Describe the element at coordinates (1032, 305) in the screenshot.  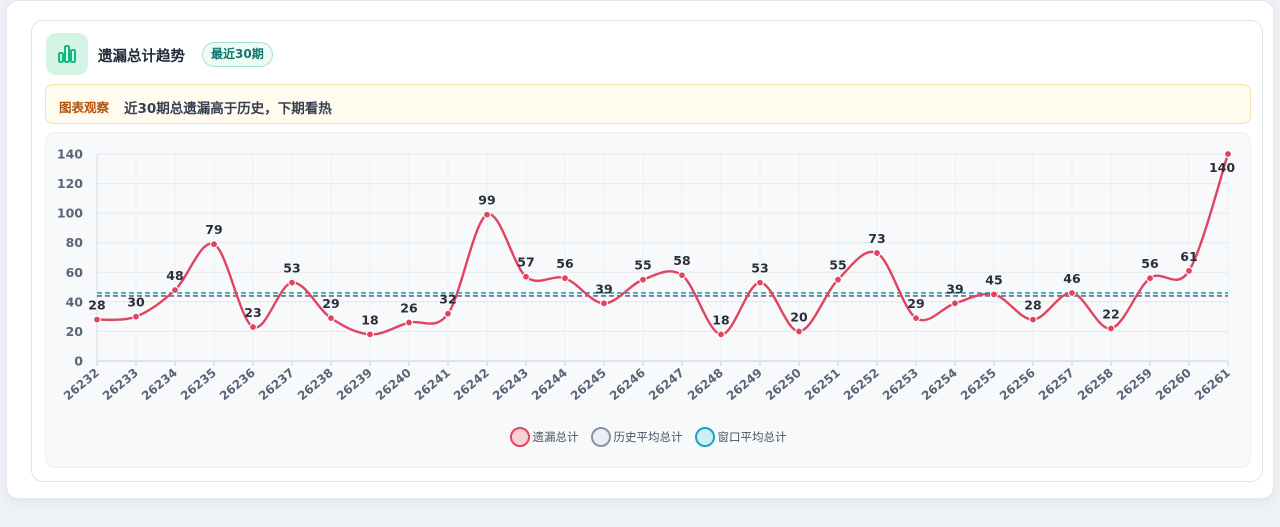
I see `data-label: 28` at that location.